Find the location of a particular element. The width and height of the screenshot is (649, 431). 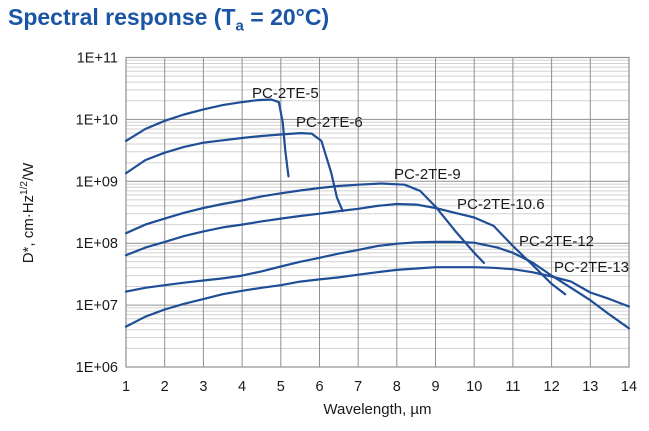

series-label-PC-2TE-5: PC-2TE-5 is located at coordinates (285, 93).